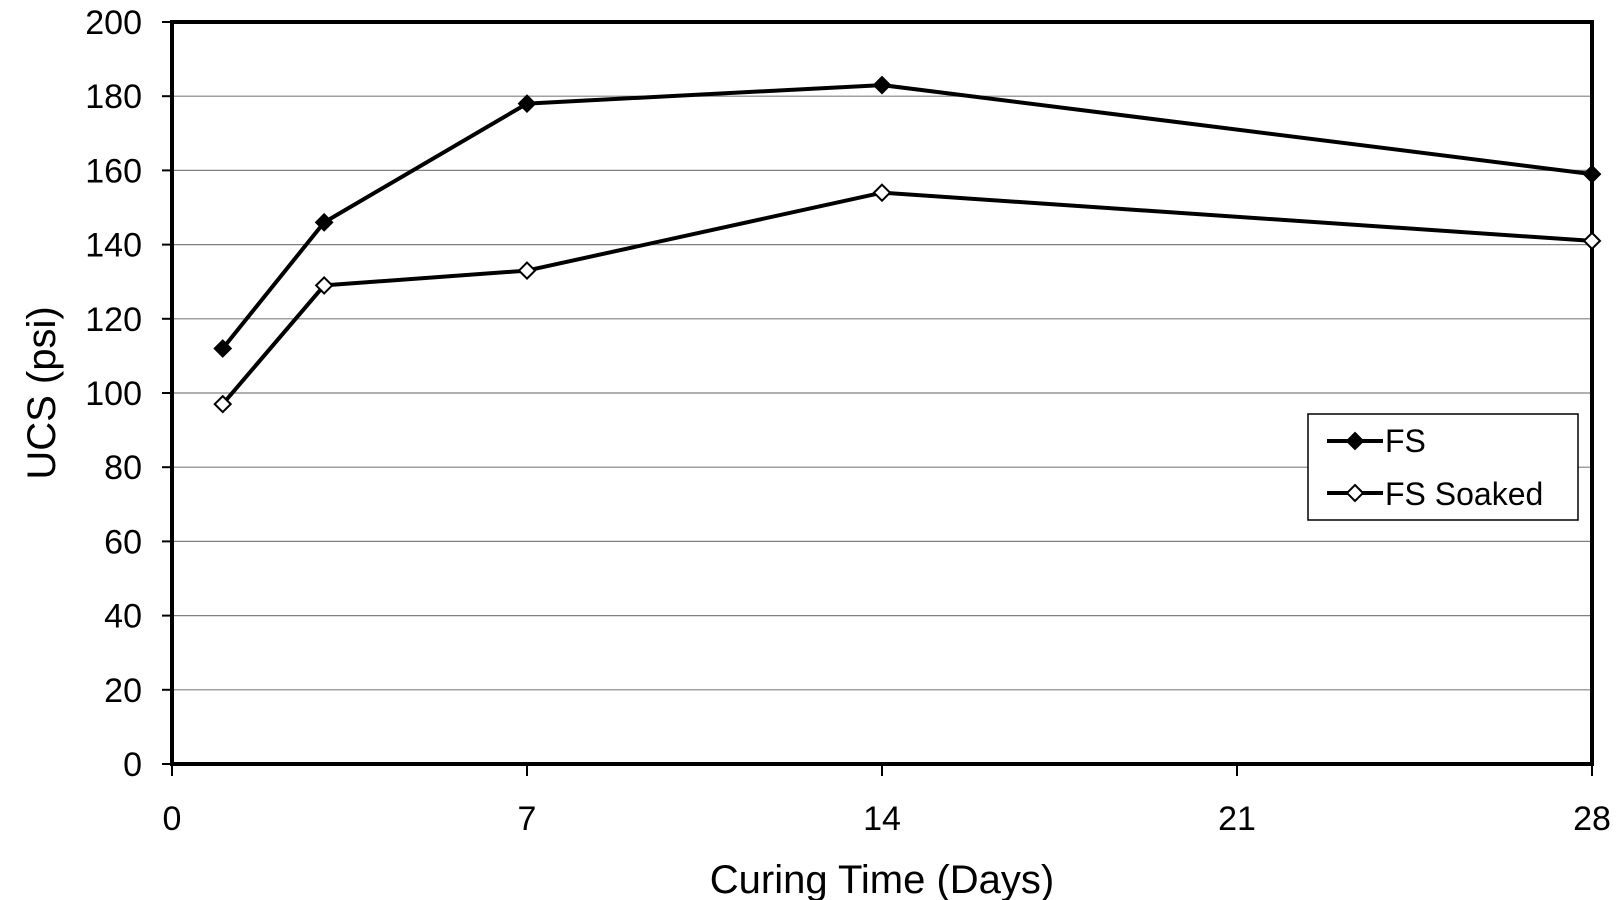  What do you see at coordinates (223, 348) in the screenshot?
I see `data-point-fs-x1` at bounding box center [223, 348].